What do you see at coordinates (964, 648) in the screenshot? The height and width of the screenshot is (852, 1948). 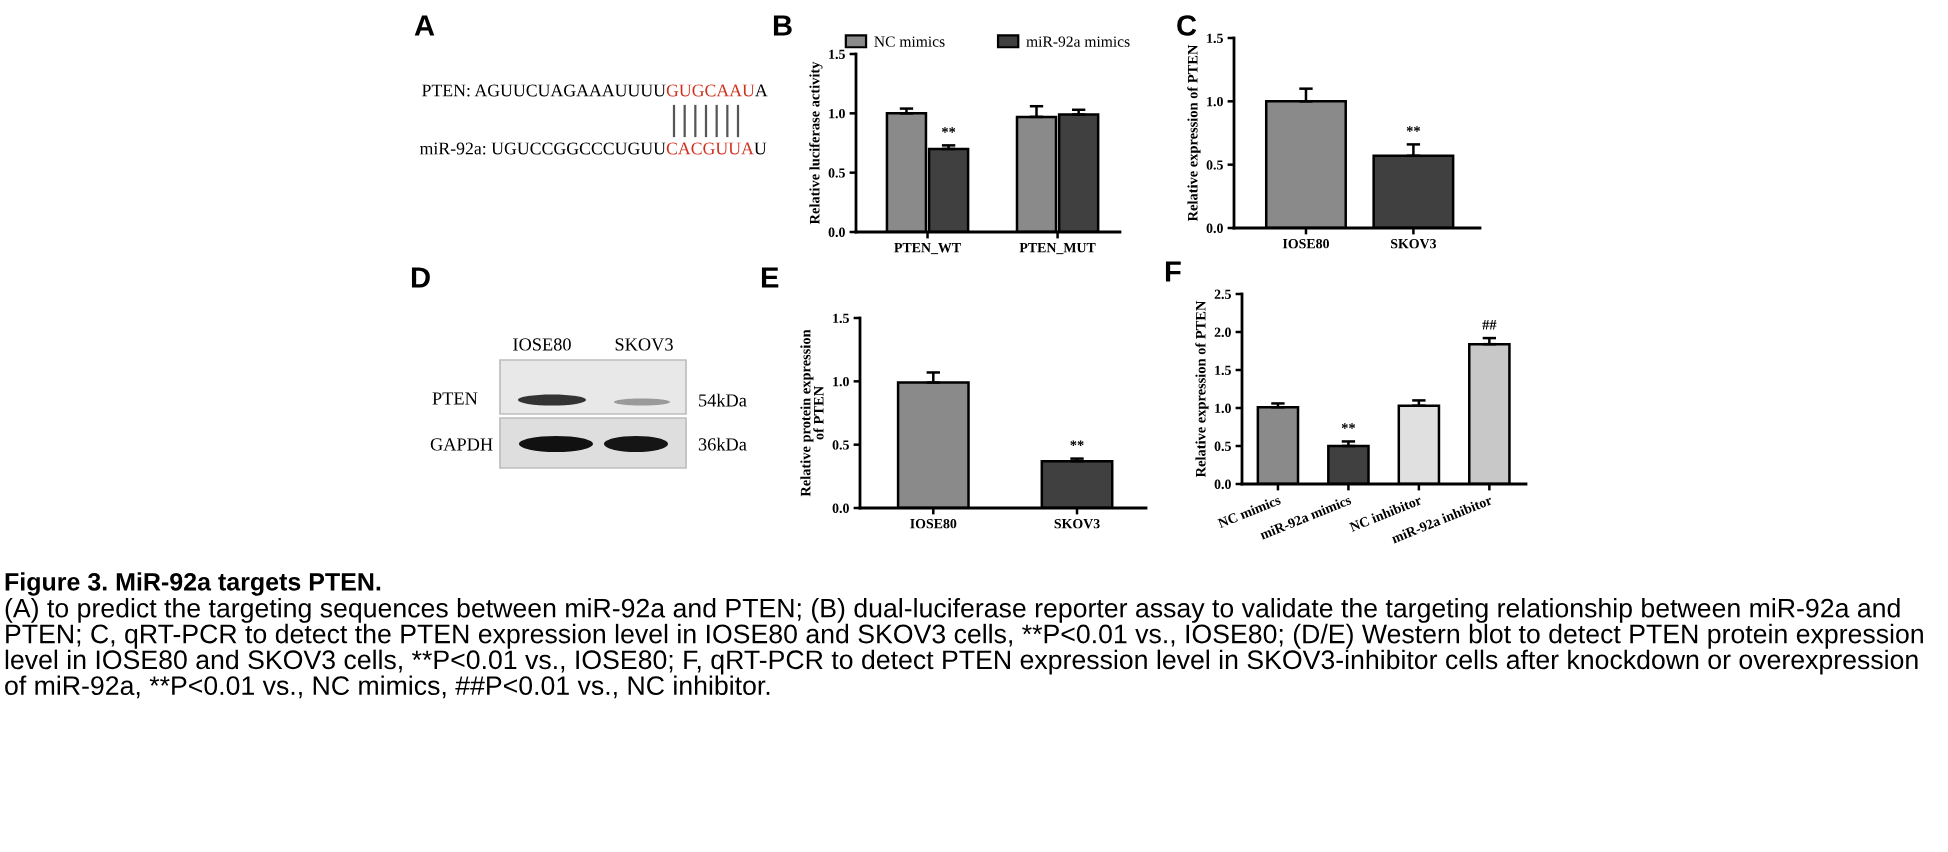 I see `text: (A) to predict the targeting sequences between miR-92a and PTEN; (B) dual-luciferase reporter assay to validate the targeting relationship between miR-92a and PTEN; C, qRT-PCR to detect the PTEN expression level in IOSE80 and SKOV3 cells, **P<0.01 vs., IOSE80; (D/E) Western blot to detect PTEN protein expression level in IOSE80 and SKOV3 cells, **P<0.01 vs., IOSE80; F, qRT-PCR to detect PTEN expression level in SKOV3-inhibitor cells after knockdown or overexpression of miR-92a, **P<0.01 vs., NC mimics, ##P<0.01 vs., NC inhibitor.` at bounding box center [964, 648].